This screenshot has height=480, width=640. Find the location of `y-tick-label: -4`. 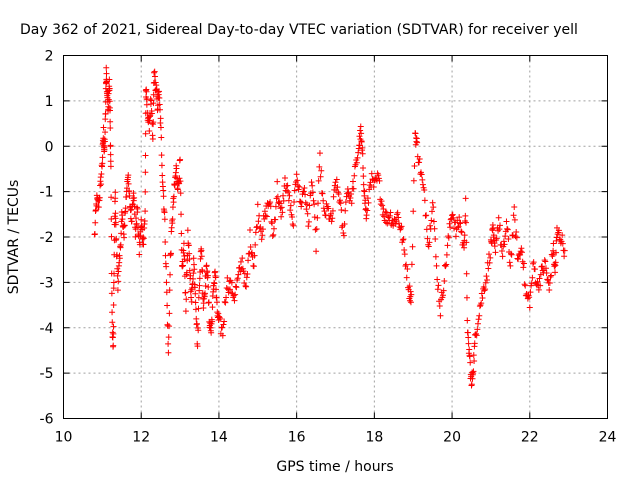

y-tick-label: -4 is located at coordinates (47, 329).